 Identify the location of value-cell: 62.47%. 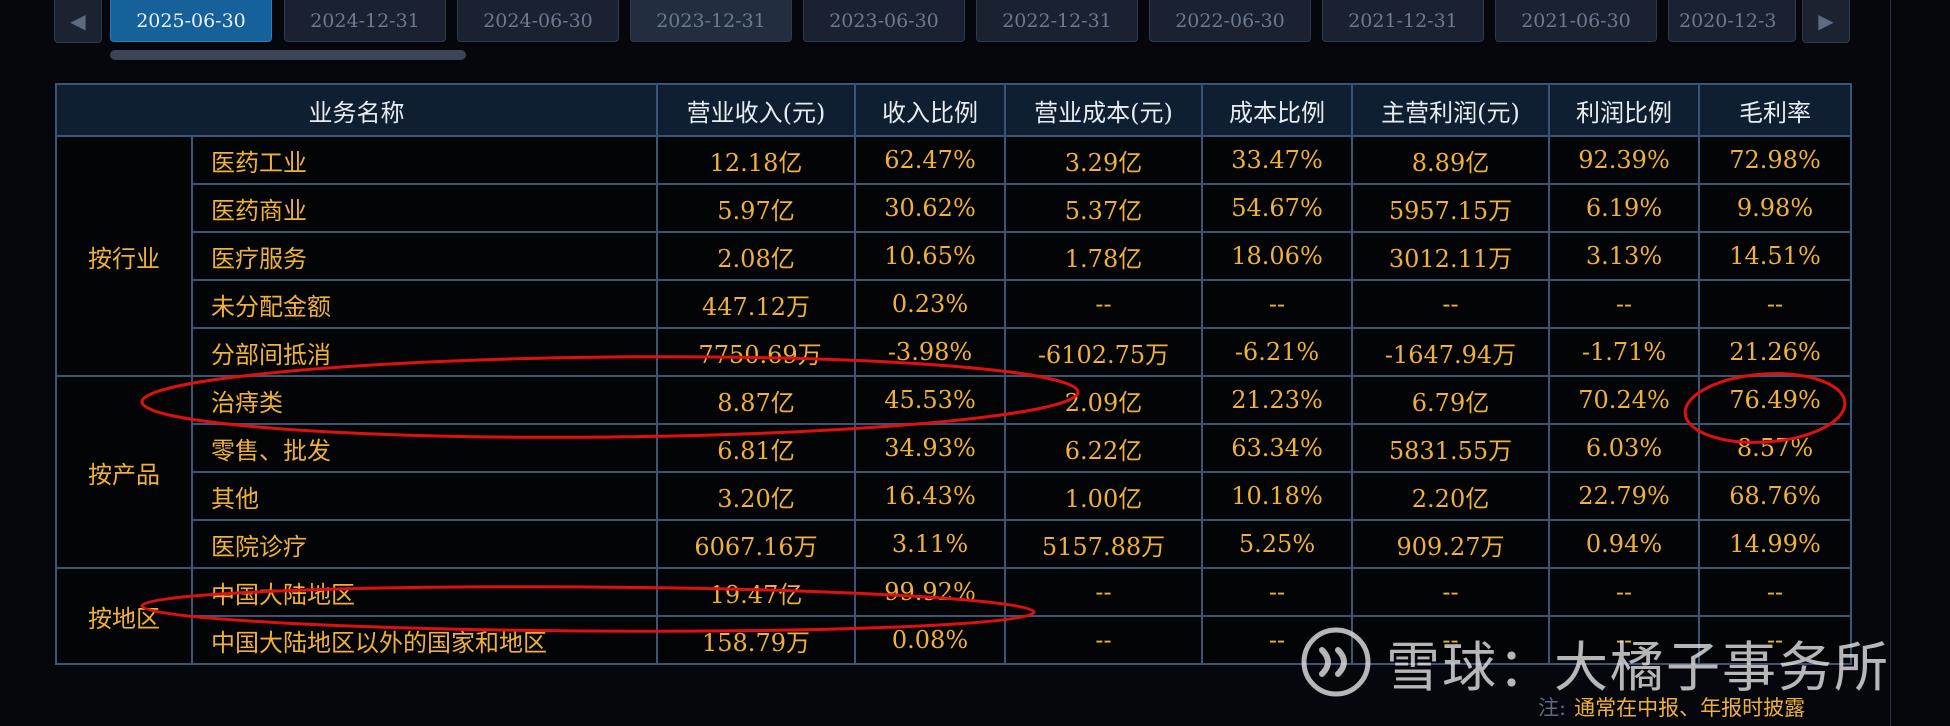
(930, 160).